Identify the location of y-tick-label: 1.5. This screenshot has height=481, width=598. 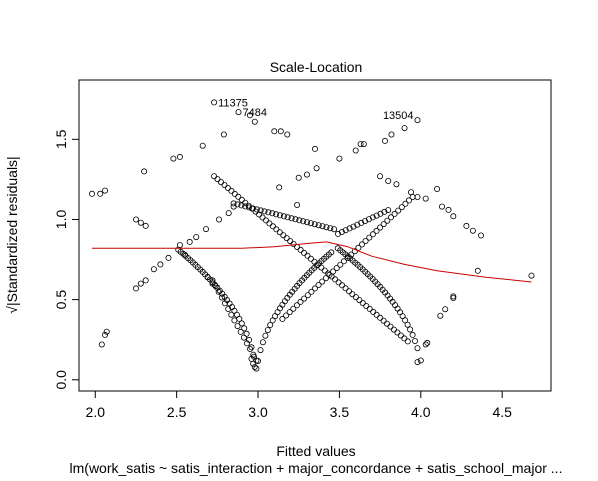
(61, 139).